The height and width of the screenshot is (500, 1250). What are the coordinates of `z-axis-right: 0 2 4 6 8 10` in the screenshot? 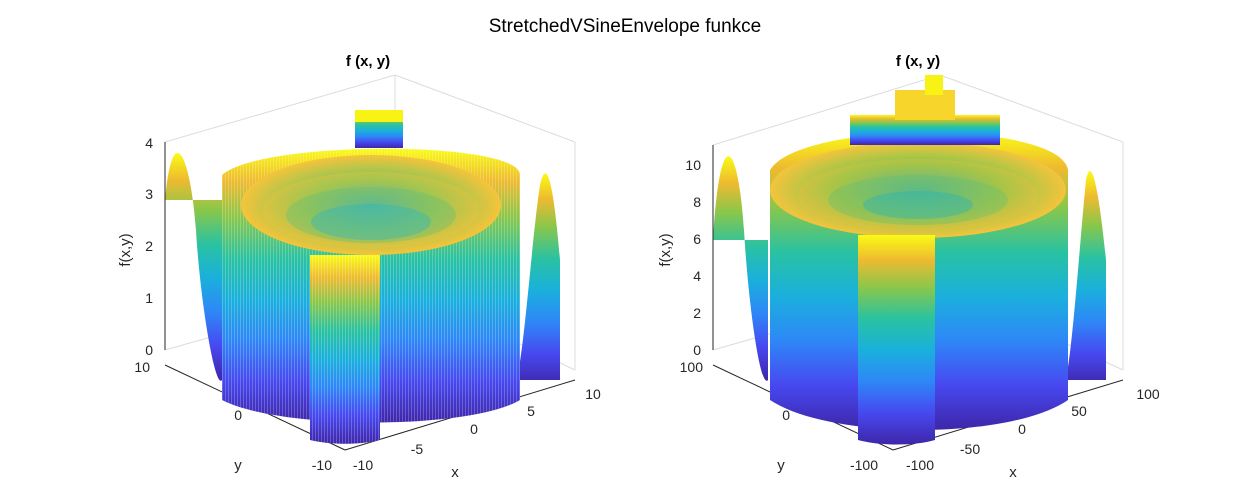 It's located at (699, 251).